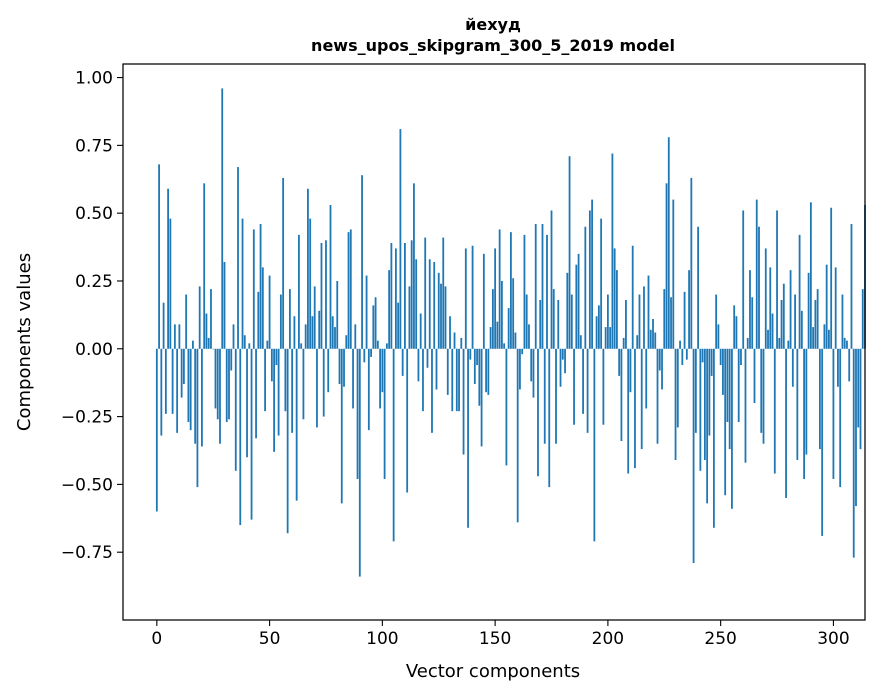  I want to click on chart-title-line-1: йехуд, so click(493, 24).